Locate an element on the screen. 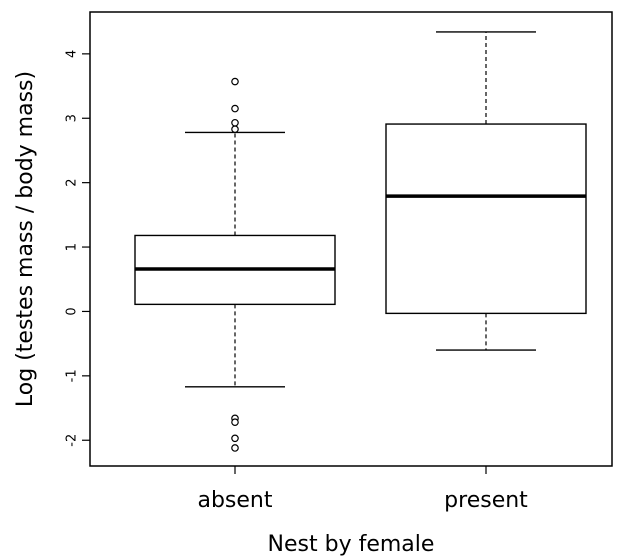 This screenshot has height=559, width=625. x-axis-title: Nest by female is located at coordinates (351, 544).